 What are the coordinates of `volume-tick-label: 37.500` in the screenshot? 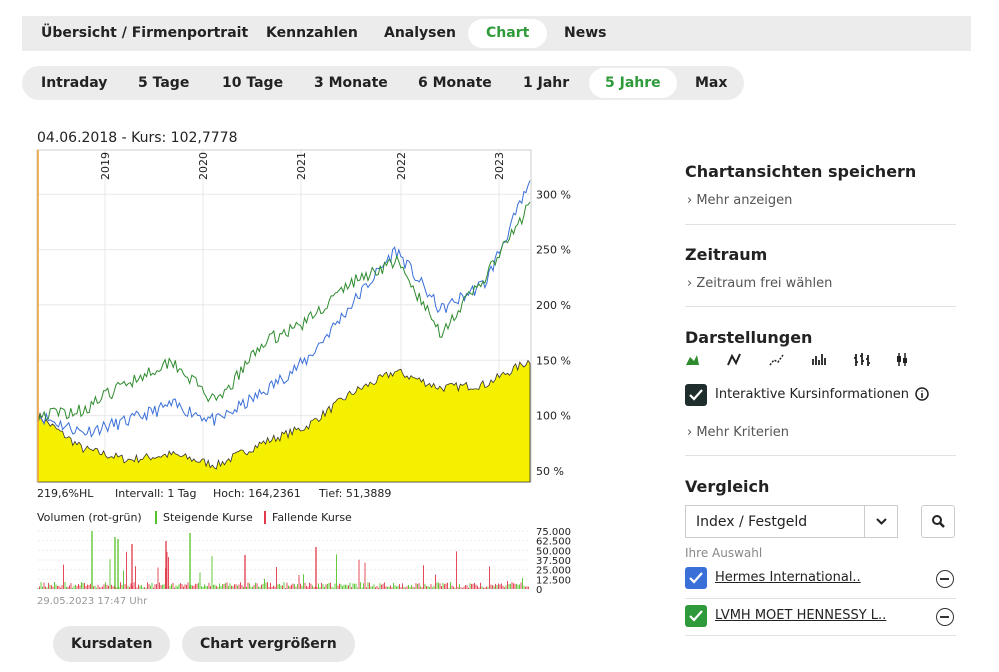 It's located at (553, 561).